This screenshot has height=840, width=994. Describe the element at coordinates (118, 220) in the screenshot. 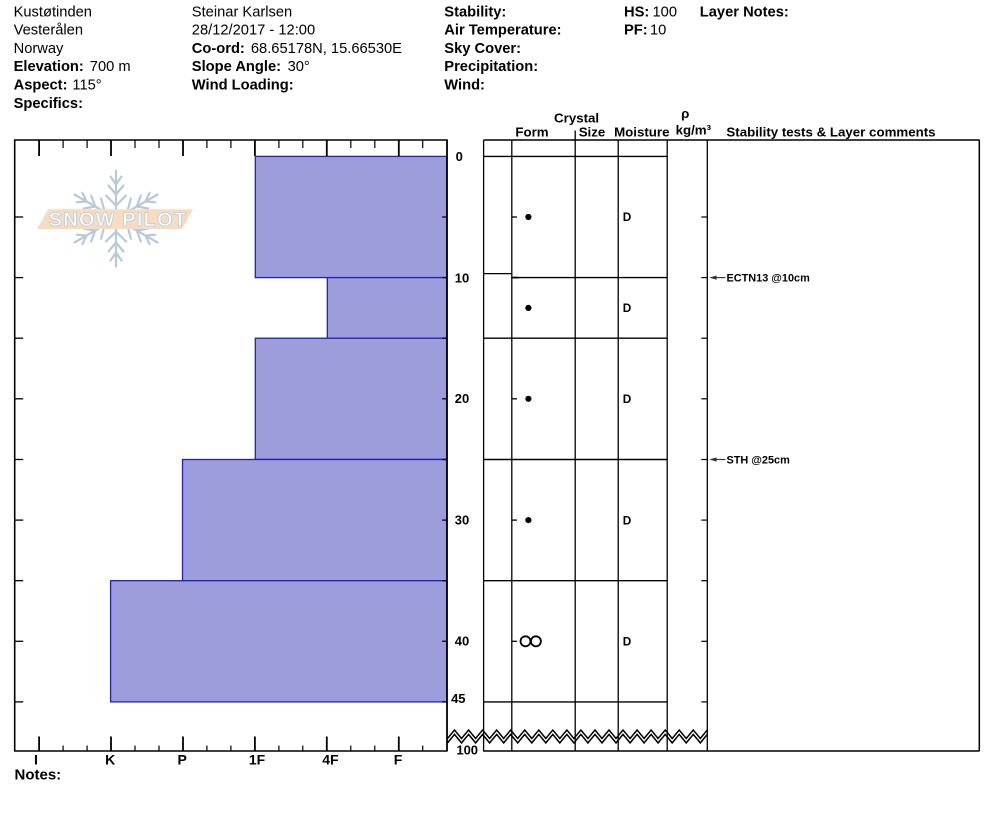

I see `svg-text: SNOW PILOT` at that location.